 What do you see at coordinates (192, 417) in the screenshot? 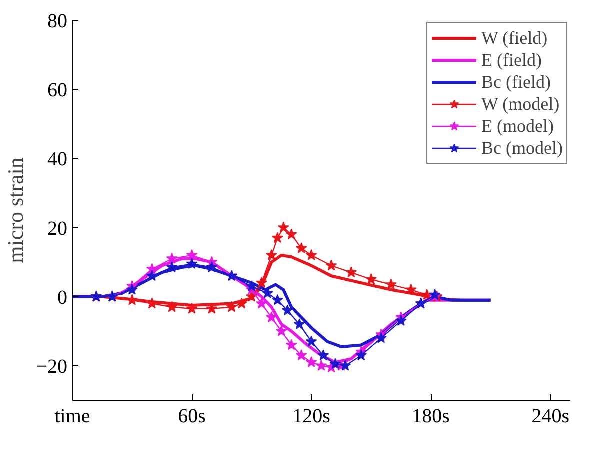
I see `x-tick-label: 60s` at bounding box center [192, 417].